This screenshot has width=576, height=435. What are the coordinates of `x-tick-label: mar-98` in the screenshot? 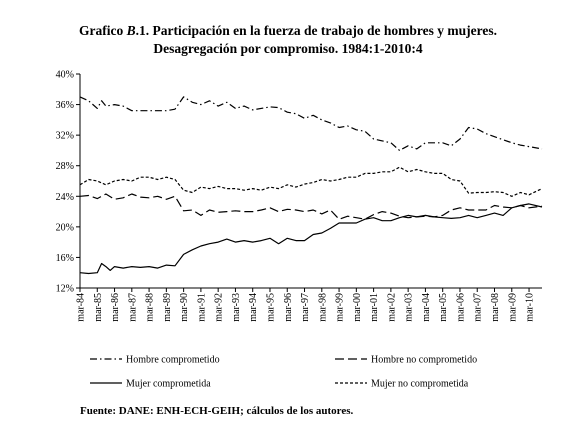 It's located at (322, 307).